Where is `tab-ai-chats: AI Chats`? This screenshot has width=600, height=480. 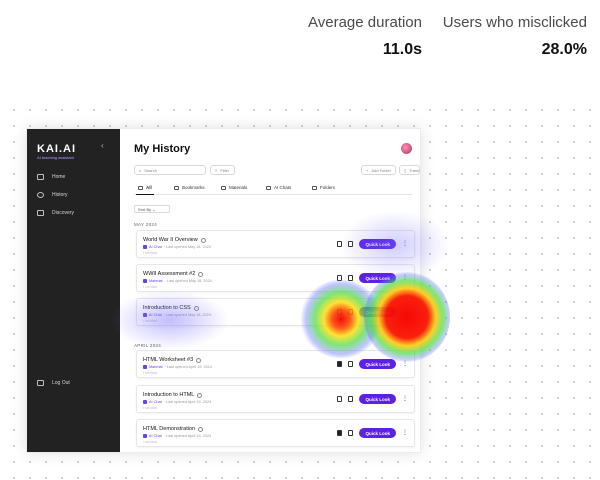
tab-ai-chats: AI Chats is located at coordinates (278, 187).